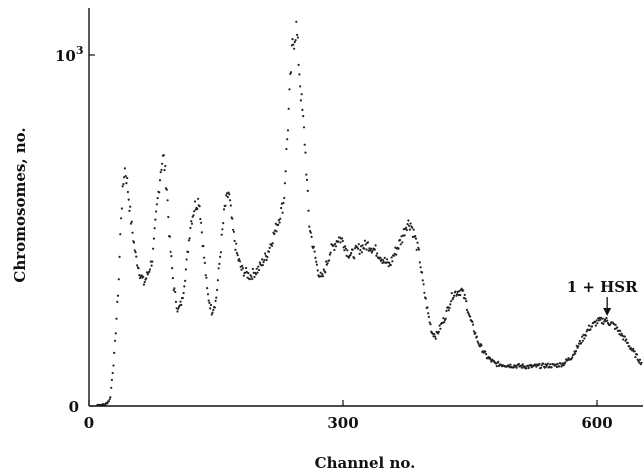 The image size is (643, 474). Describe the element at coordinates (69, 54) in the screenshot. I see `y-tick-label: 103` at that location.